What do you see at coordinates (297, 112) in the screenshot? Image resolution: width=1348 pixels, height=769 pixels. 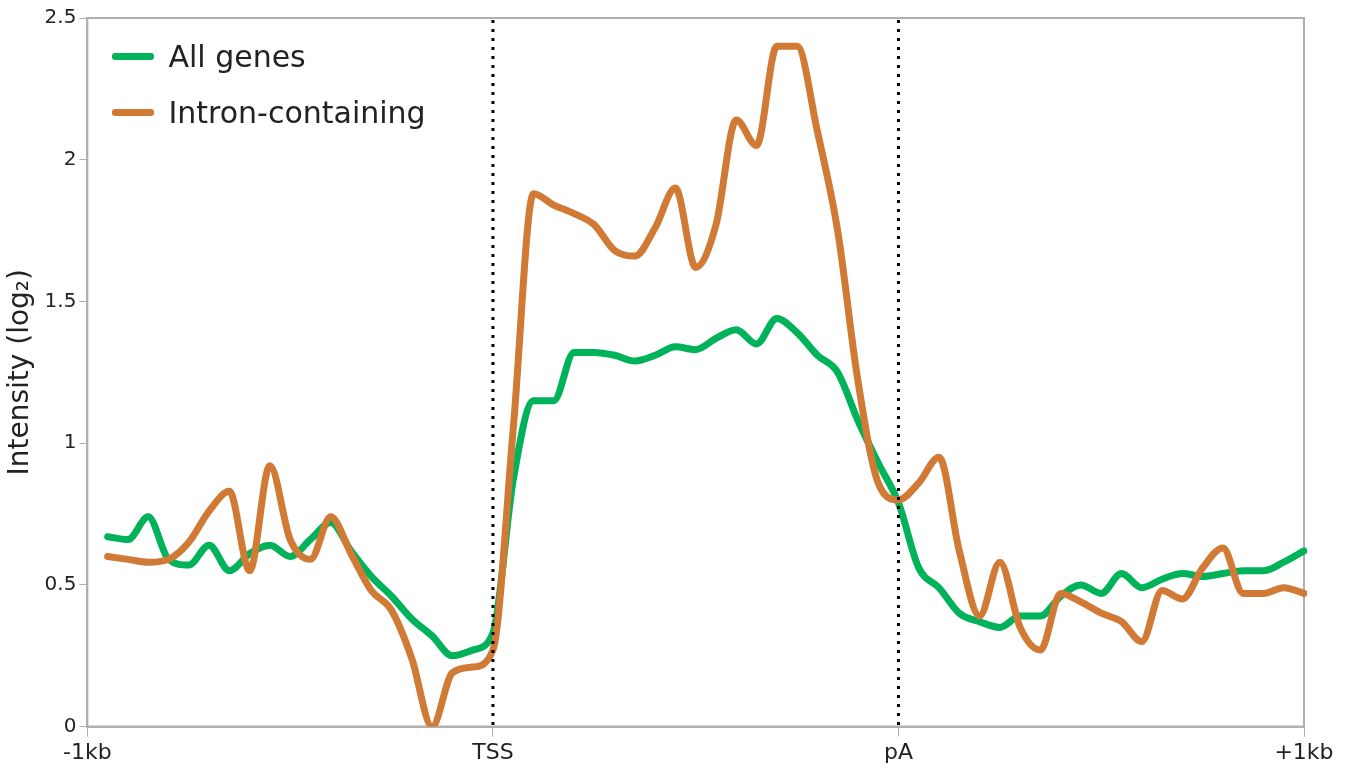 I see `legend-label: Intron-containing` at bounding box center [297, 112].